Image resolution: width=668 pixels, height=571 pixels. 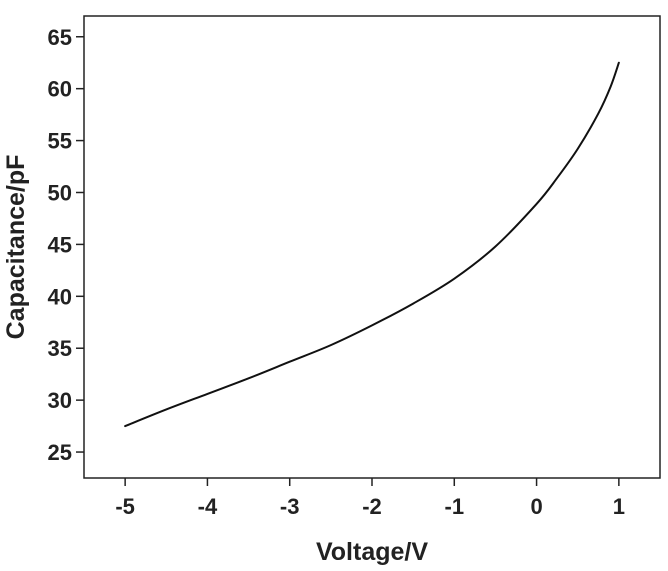 What do you see at coordinates (125, 506) in the screenshot?
I see `x-tick-label: -5` at bounding box center [125, 506].